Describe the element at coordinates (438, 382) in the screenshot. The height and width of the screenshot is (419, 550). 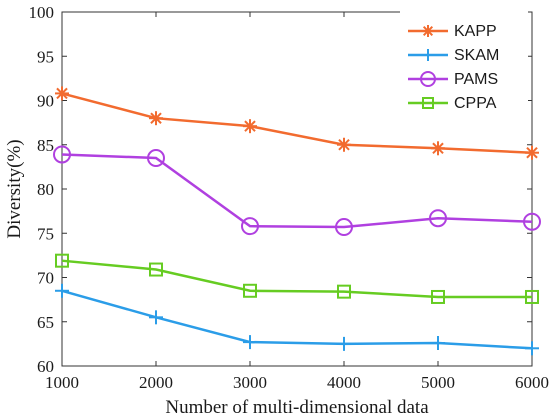
I see `x-tick-label: 5000` at that location.